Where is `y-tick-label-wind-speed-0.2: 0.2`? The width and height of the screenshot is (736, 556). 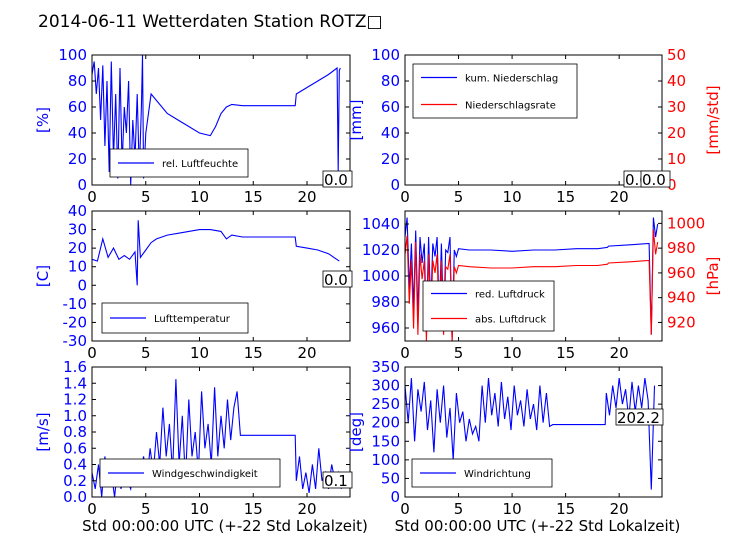
y-tick-label-wind-speed-0.2: 0.2 is located at coordinates (75, 481).